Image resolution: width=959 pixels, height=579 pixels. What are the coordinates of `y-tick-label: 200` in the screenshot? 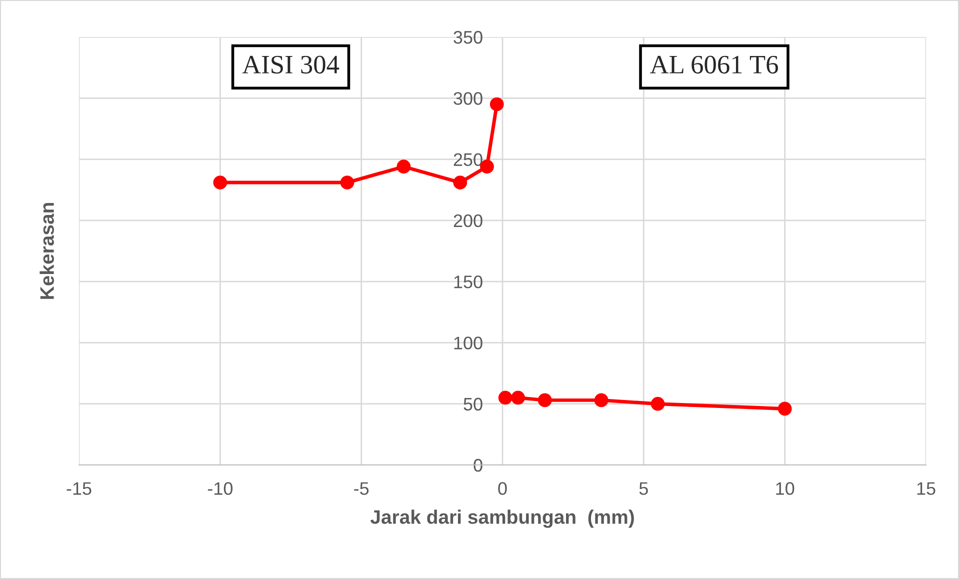 It's located at (468, 221).